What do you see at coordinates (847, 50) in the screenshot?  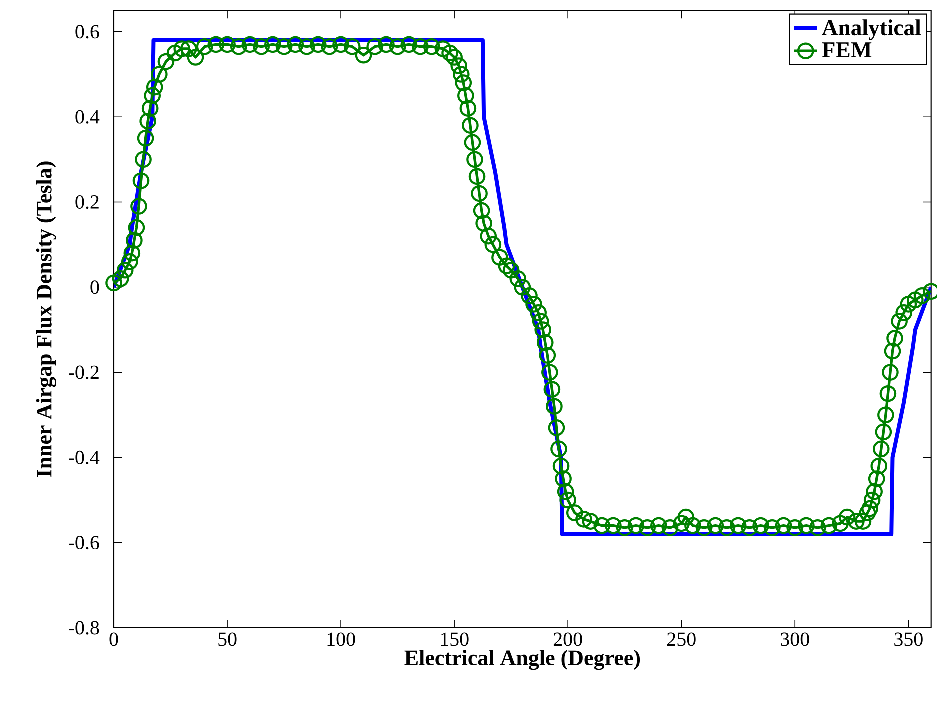 I see `legend-label: FEM` at bounding box center [847, 50].